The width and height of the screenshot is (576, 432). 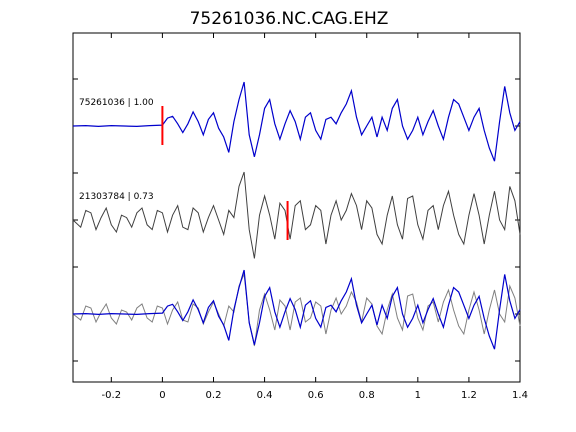 I want to click on x-tick-label: 0, so click(x=162, y=395).